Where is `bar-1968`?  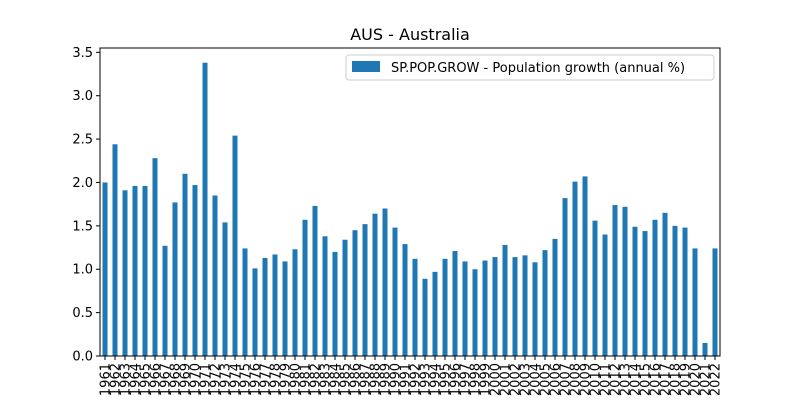 bar-1968 is located at coordinates (175, 279).